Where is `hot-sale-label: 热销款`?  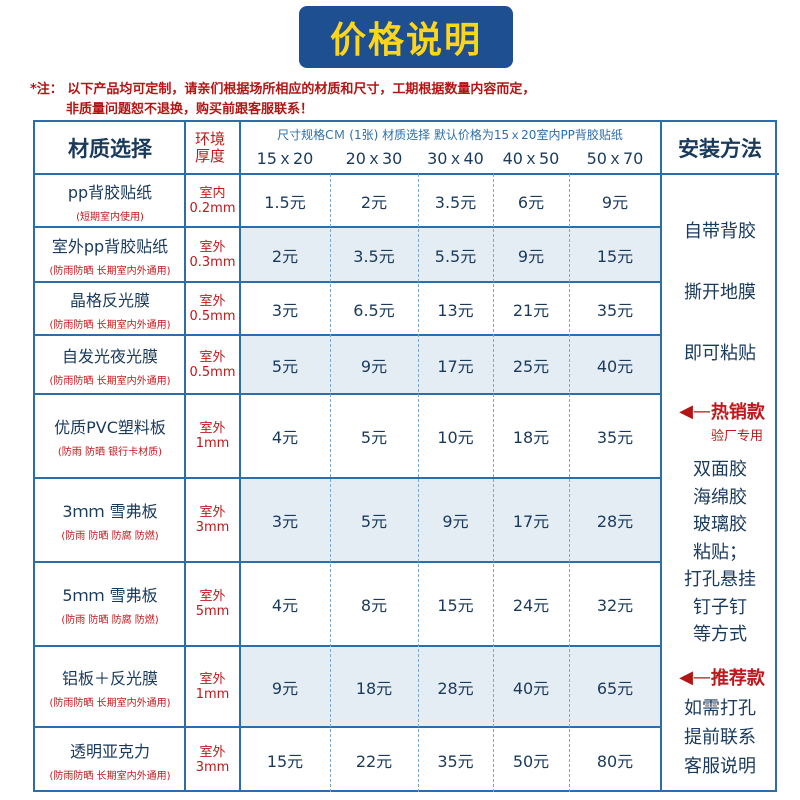 hot-sale-label: 热销款 is located at coordinates (737, 412).